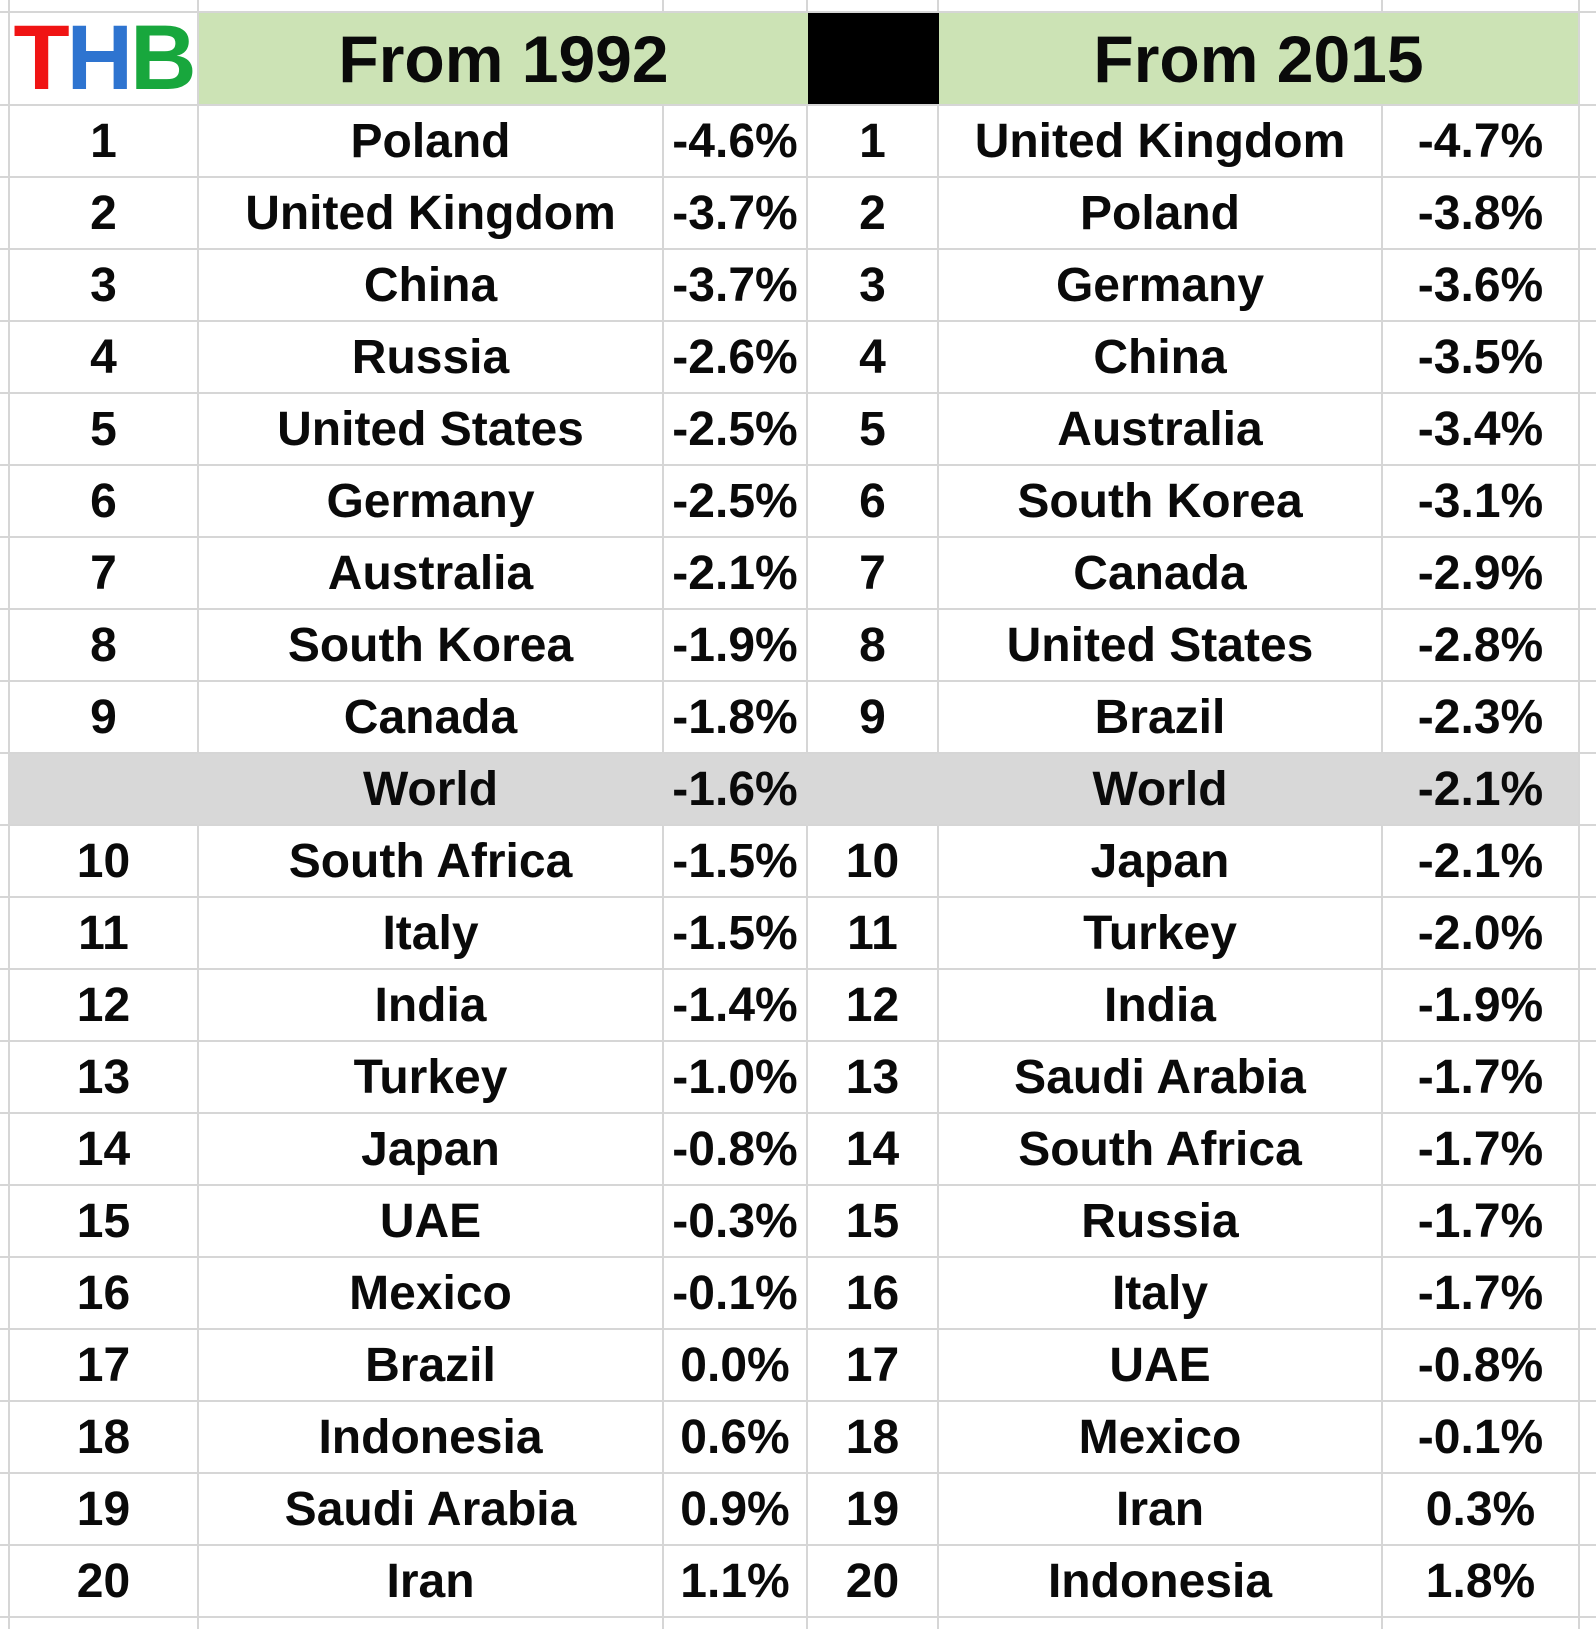 The image size is (1596, 1629). Describe the element at coordinates (431, 142) in the screenshot. I see `country-cell-1992: Poland` at that location.